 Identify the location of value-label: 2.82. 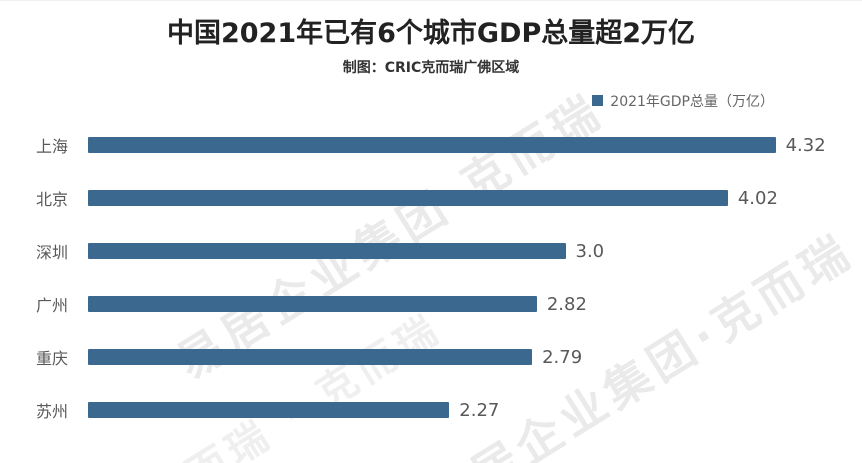
(566, 304).